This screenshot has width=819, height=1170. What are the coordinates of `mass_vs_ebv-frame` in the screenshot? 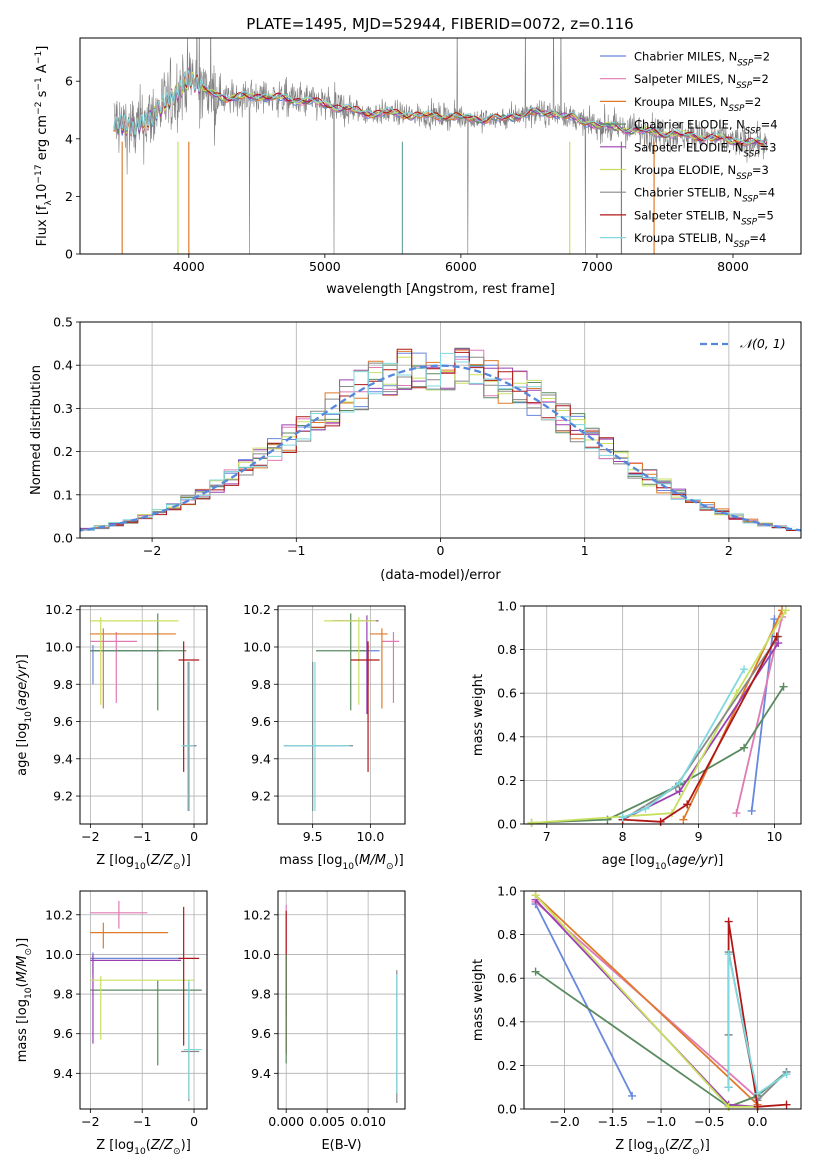 It's located at (341, 1000).